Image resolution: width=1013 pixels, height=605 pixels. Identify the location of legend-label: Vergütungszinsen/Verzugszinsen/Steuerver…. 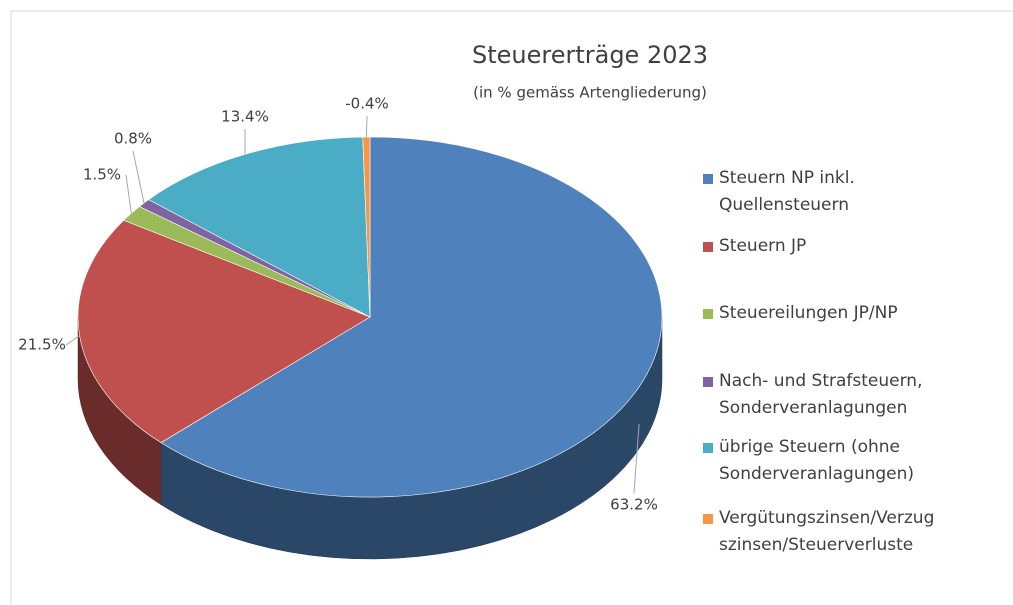
(827, 531).